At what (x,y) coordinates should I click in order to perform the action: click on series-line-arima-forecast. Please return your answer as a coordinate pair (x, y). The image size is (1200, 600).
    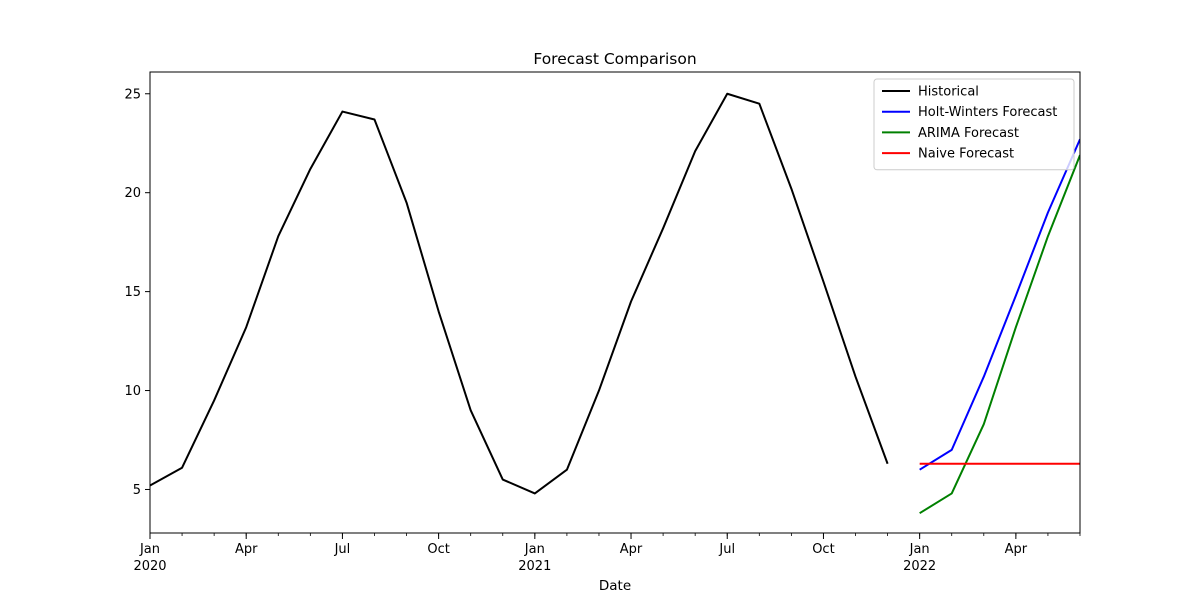
    Looking at the image, I should click on (999, 334).